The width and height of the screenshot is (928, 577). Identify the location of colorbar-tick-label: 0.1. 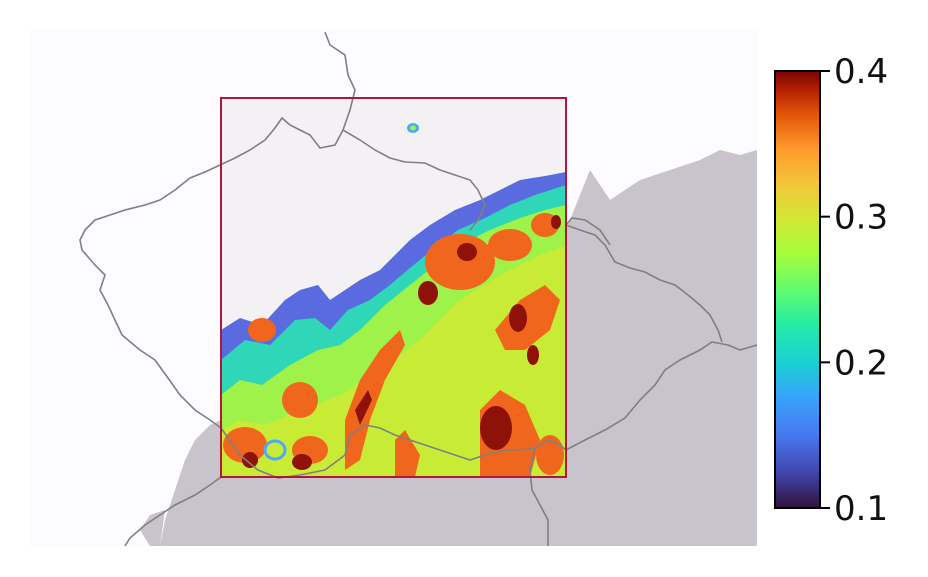
(861, 509).